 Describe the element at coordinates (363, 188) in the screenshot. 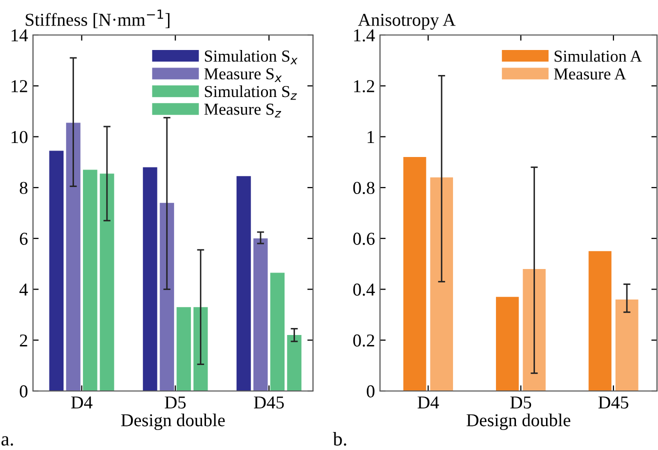

I see `y-tick-label: 0.8` at that location.